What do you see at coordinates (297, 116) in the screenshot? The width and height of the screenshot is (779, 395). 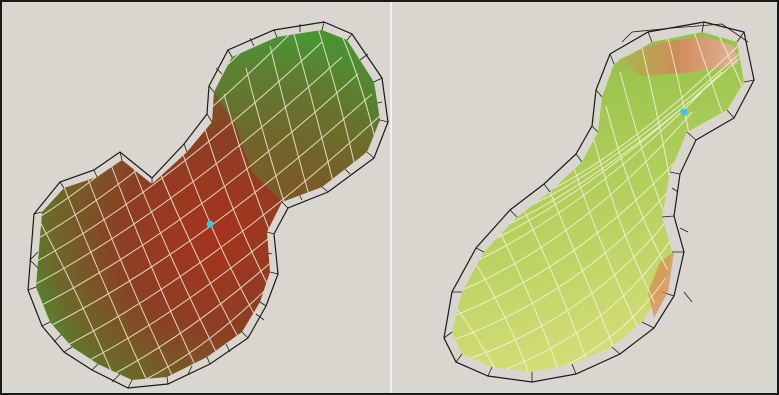 I see `left-surface-highlight` at bounding box center [297, 116].